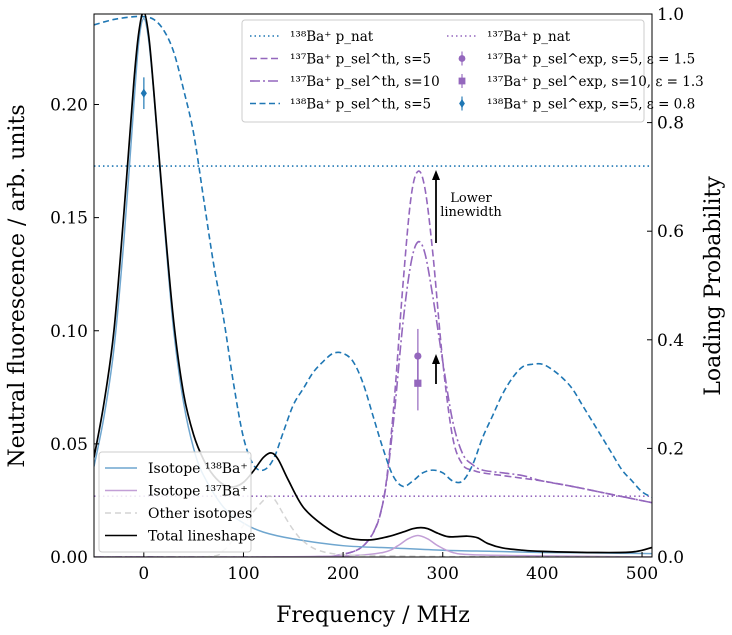  I want to click on svg-text: ¹³⁷Ba⁺ p_sel^th, s=10, so click(365, 82).